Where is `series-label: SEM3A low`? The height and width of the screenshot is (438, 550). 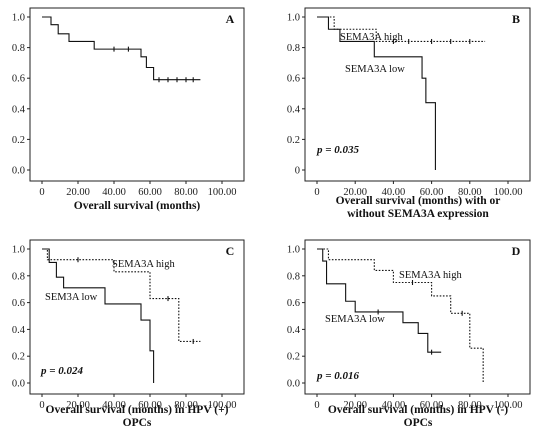
series-label: SEM3A low is located at coordinates (71, 297).